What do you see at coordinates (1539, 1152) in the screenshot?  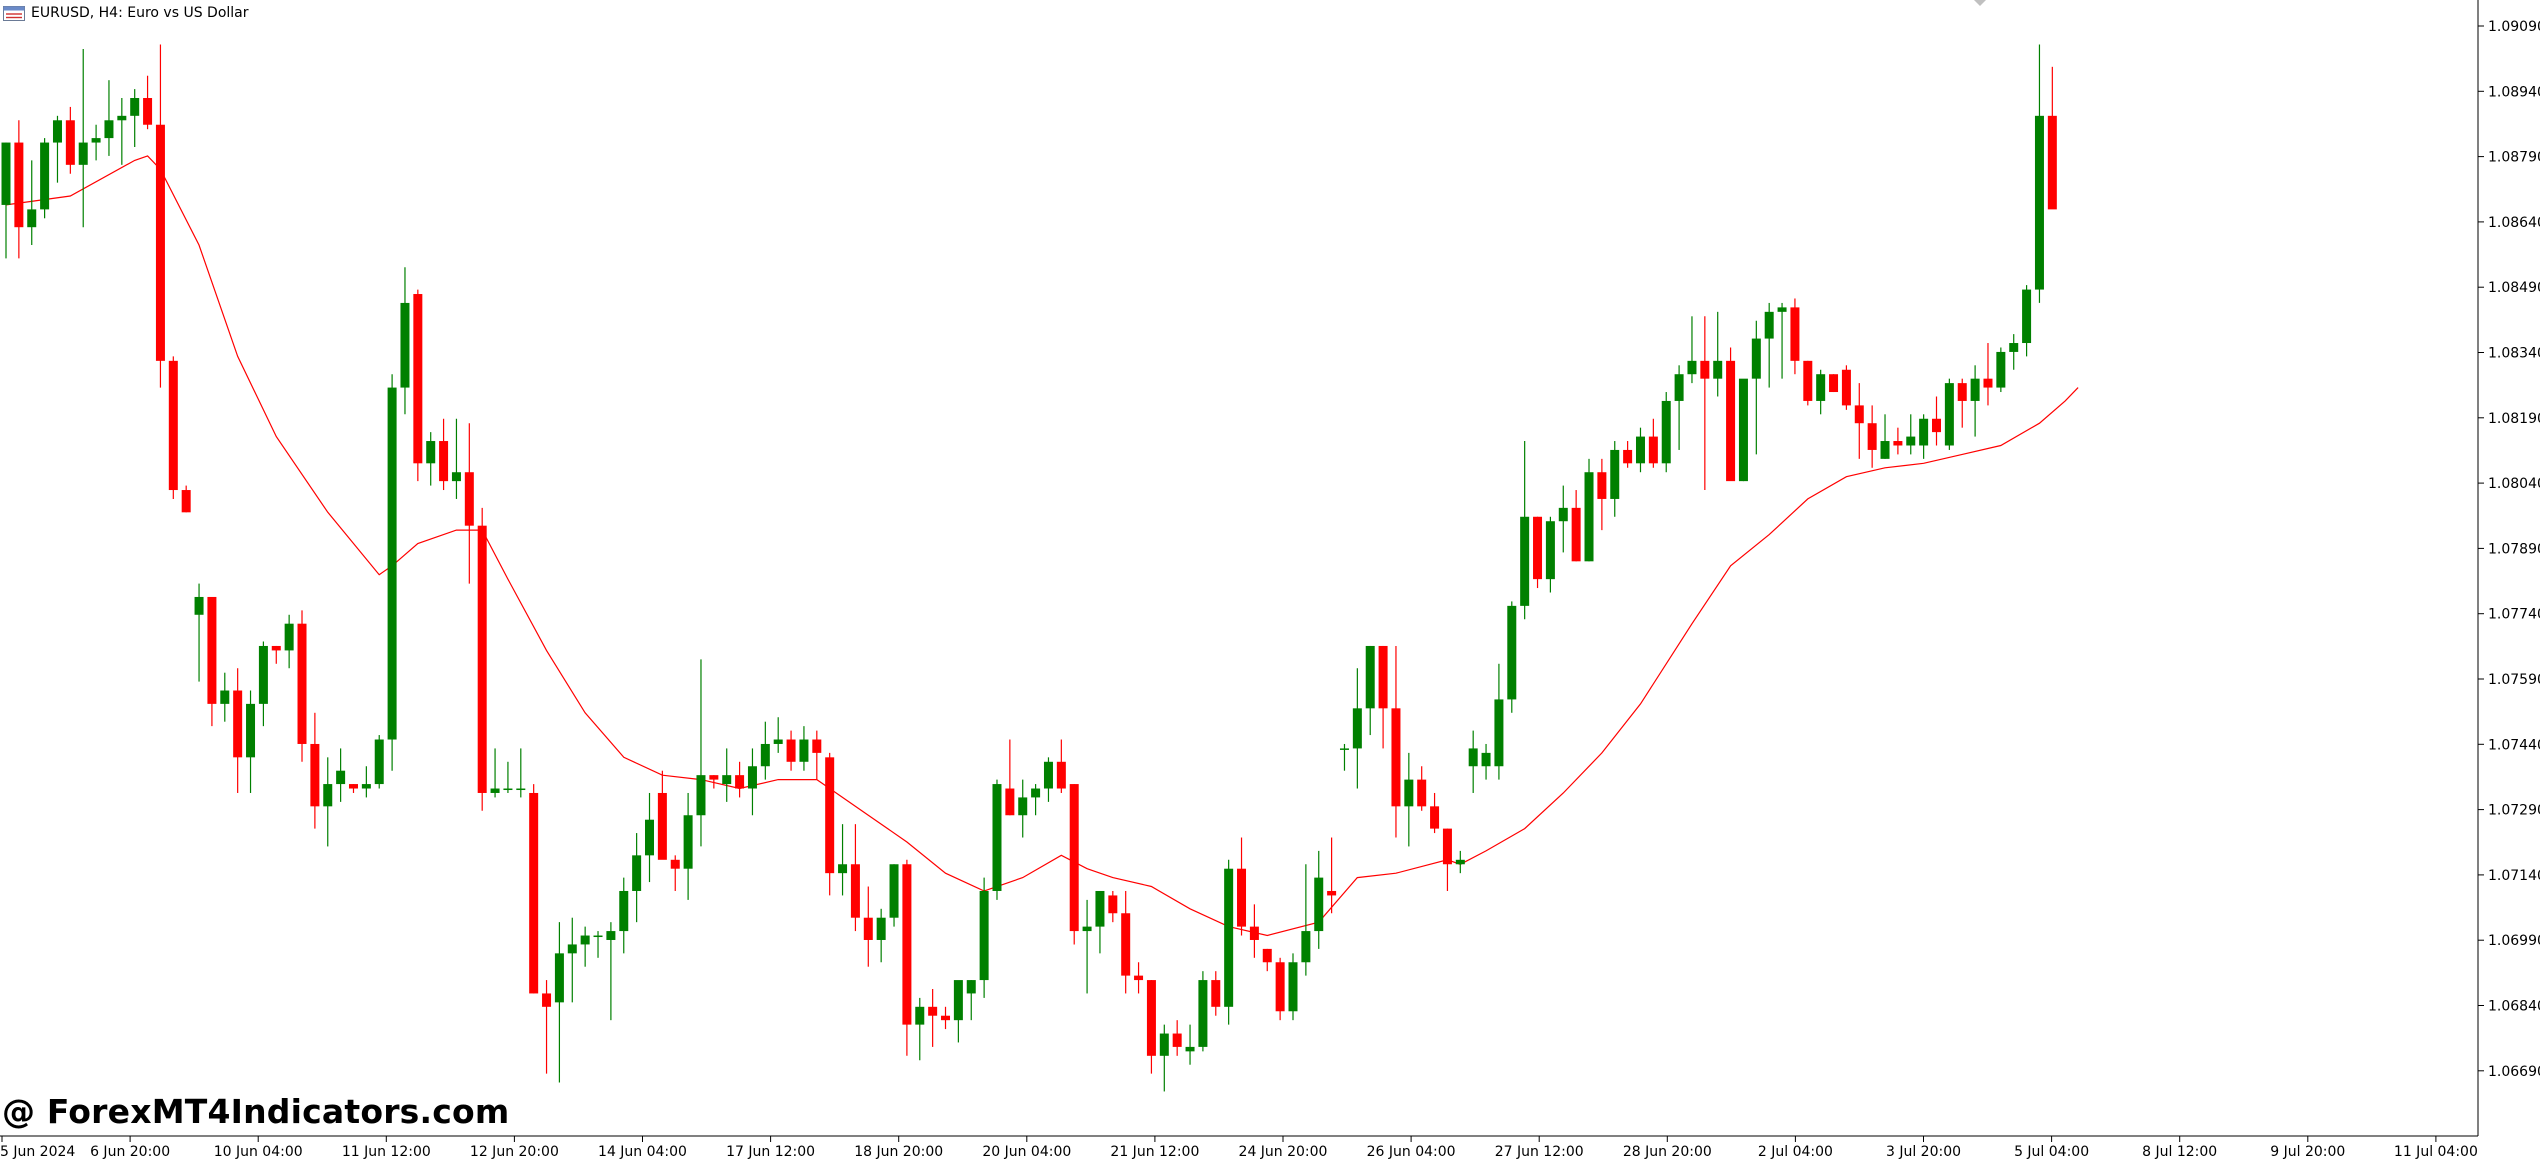 I see `time-tick-label: 27 Jun 12:00` at bounding box center [1539, 1152].